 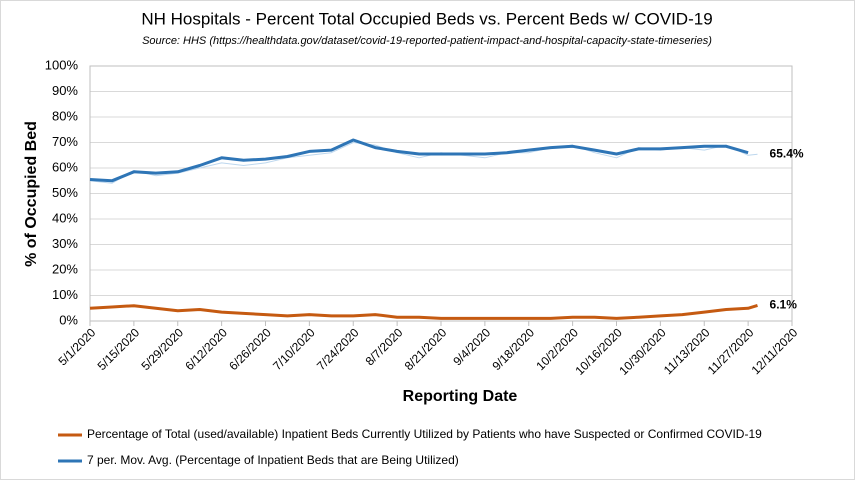 What do you see at coordinates (62, 64) in the screenshot?
I see `y-tick-label: 100%` at bounding box center [62, 64].